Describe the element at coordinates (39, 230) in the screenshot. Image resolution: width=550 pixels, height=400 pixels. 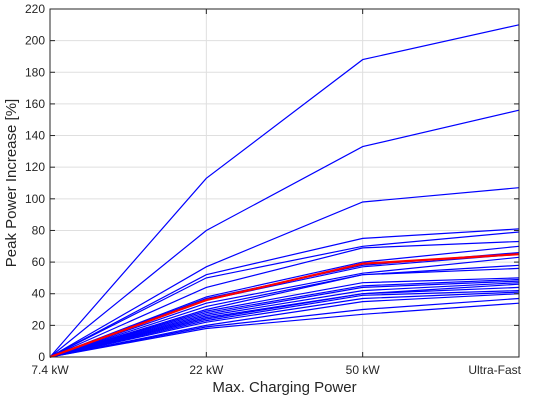
I see `y-tick-label: 80` at that location.